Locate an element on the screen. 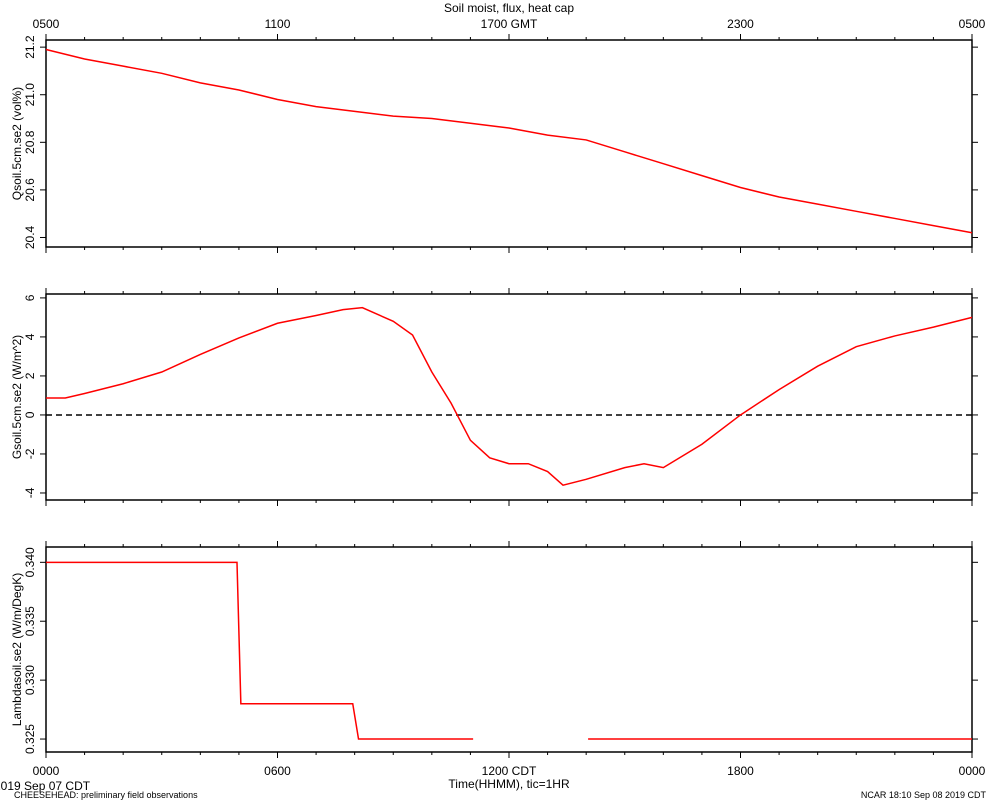 Image resolution: width=1000 pixels, height=800 pixels. y-tick-label: 0.330 is located at coordinates (30, 680).